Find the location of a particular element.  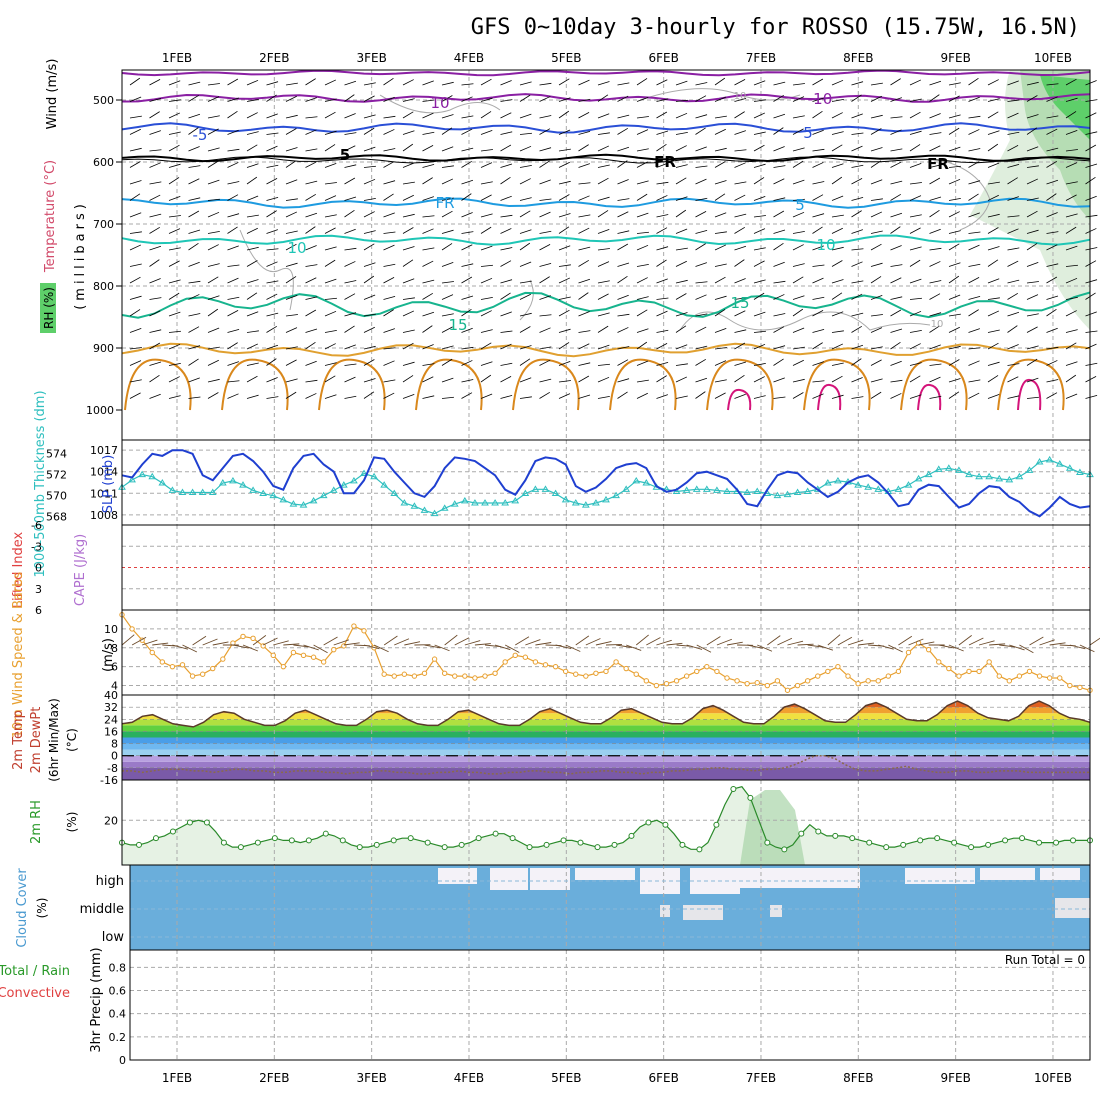

cloud-level-label: high is located at coordinates (110, 881).